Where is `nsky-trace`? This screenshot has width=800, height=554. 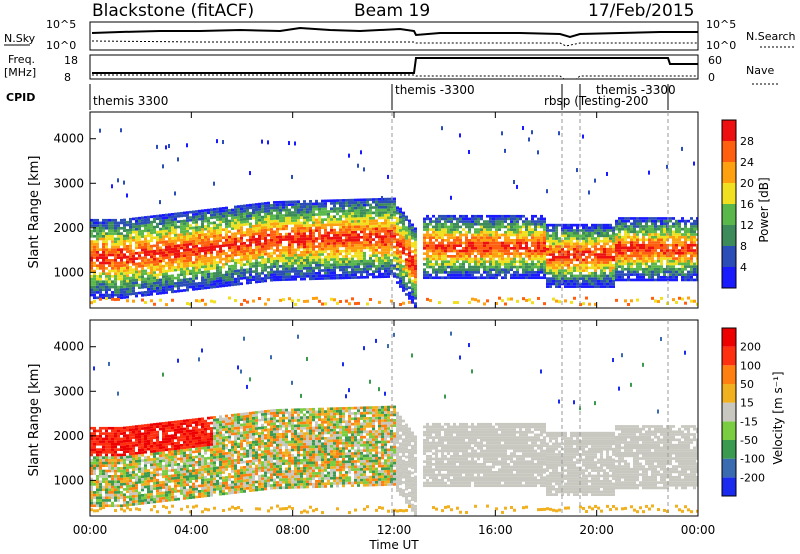 nsky-trace is located at coordinates (394, 32).